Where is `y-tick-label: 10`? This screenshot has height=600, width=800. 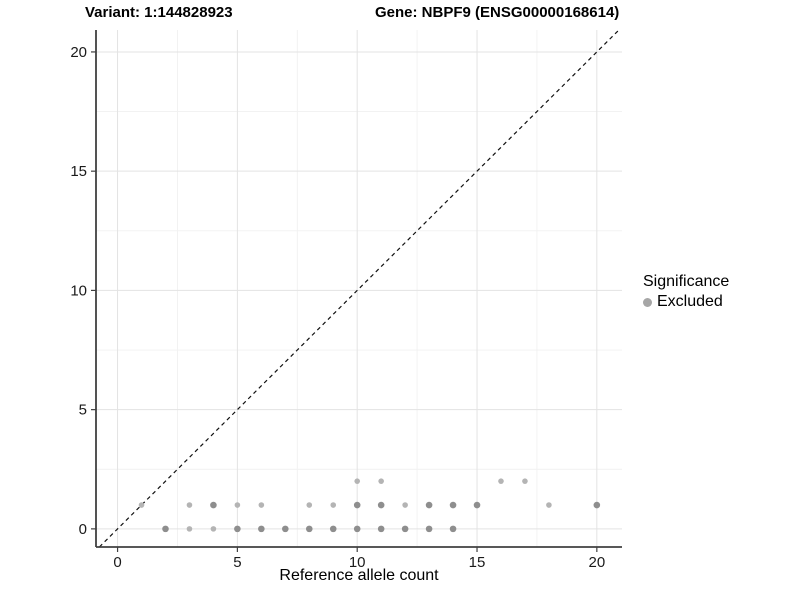
y-tick-label: 10 is located at coordinates (78, 290).